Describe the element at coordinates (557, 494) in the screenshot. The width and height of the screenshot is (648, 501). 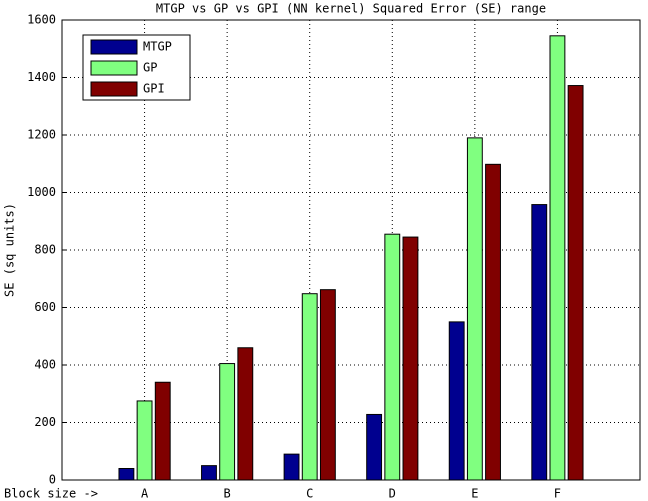
I see `x-tick-label: F` at that location.